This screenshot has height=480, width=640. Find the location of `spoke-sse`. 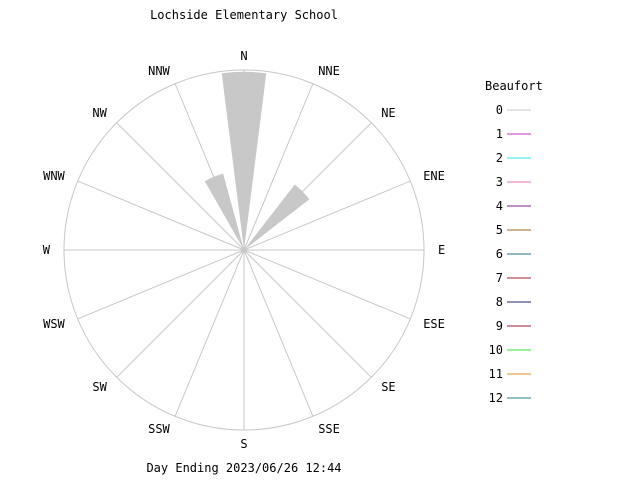

spoke-sse is located at coordinates (278, 333).